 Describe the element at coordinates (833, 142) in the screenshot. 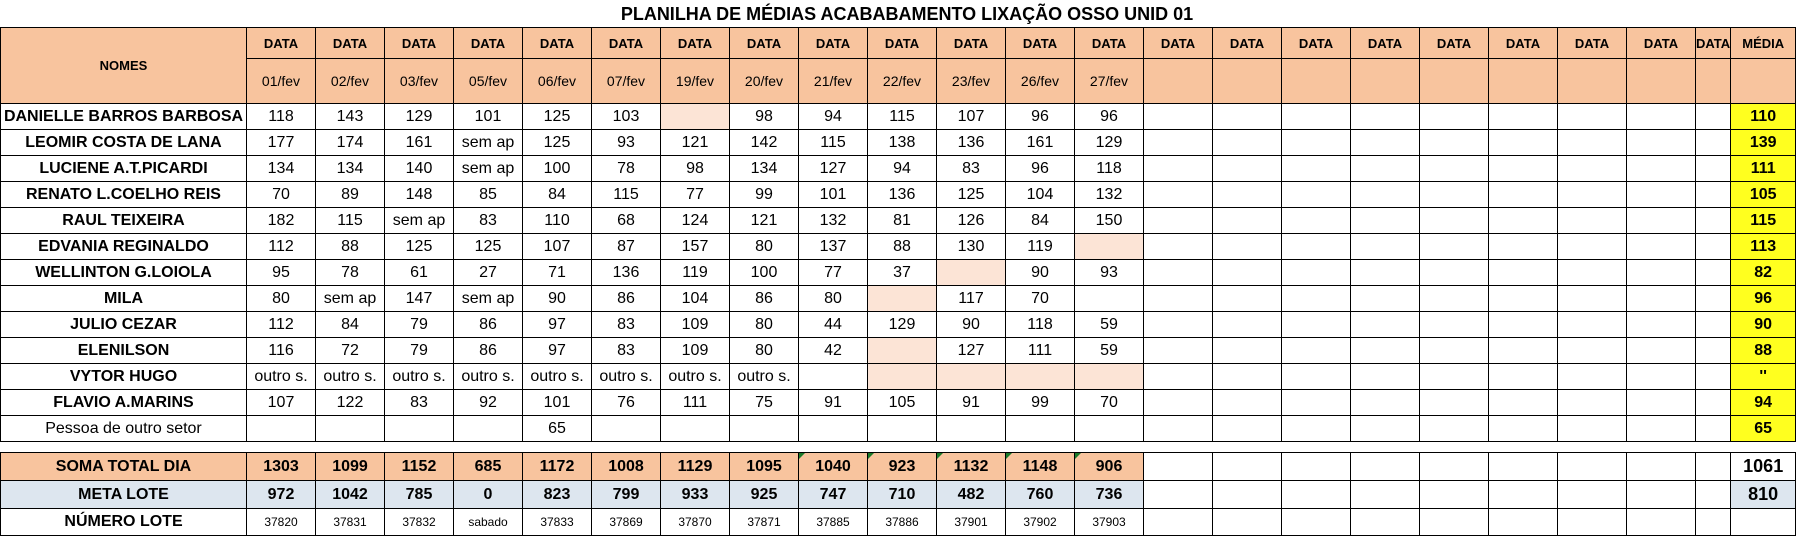

I see `score-cell: 115` at that location.